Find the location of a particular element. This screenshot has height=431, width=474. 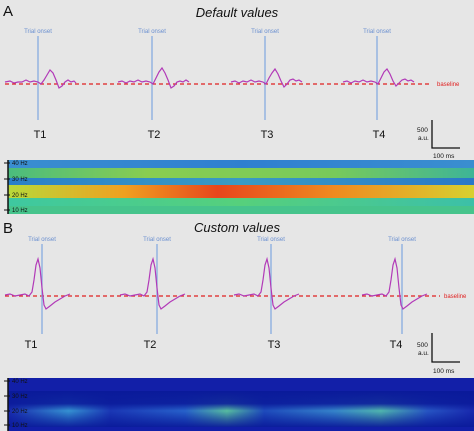

spectrogram-a: 40 Hz 30 Hz 20 Hz 10 Hz is located at coordinates (239, 187).